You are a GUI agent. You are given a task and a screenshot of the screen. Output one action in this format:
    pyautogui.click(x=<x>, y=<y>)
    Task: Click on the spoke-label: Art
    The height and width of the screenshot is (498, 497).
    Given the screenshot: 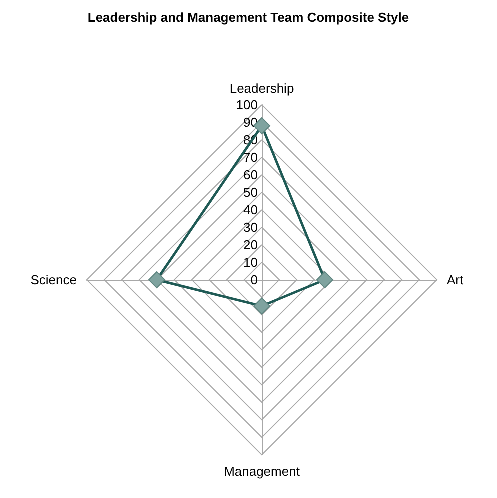 What is the action you would take?
    pyautogui.click(x=455, y=280)
    